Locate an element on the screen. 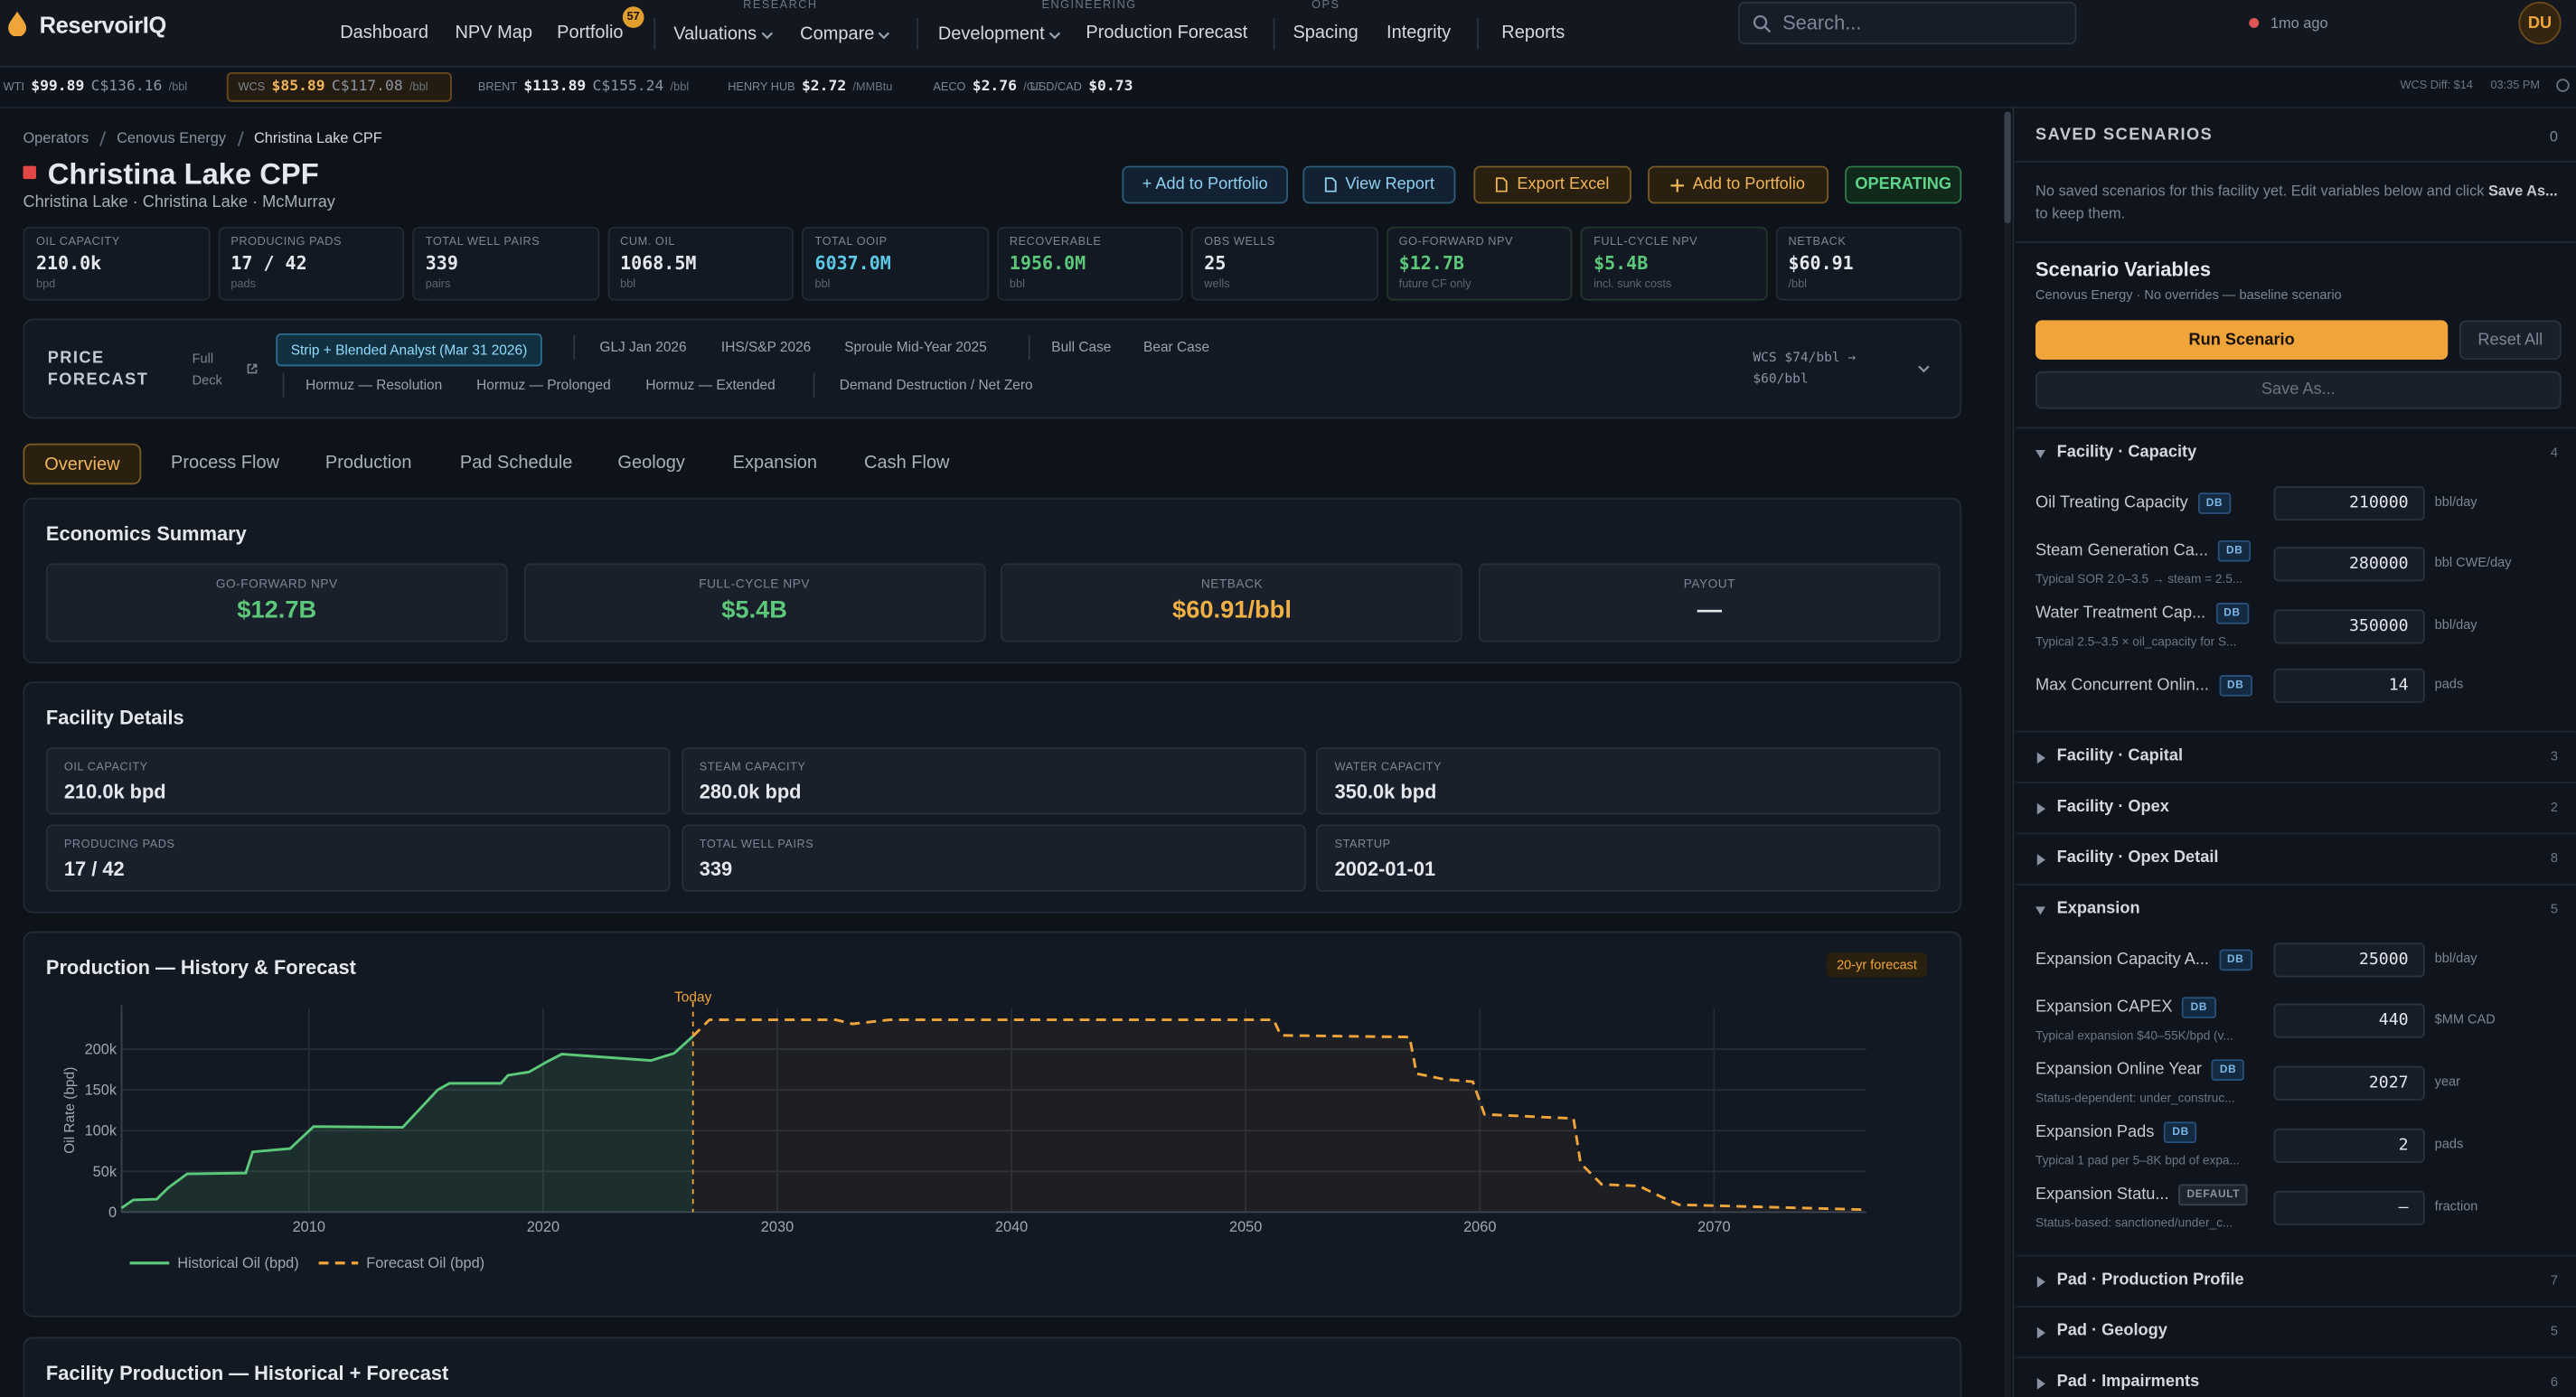 Image resolution: width=2576 pixels, height=1397 pixels. group-header: Facility · Capital 3 is located at coordinates (2296, 758).